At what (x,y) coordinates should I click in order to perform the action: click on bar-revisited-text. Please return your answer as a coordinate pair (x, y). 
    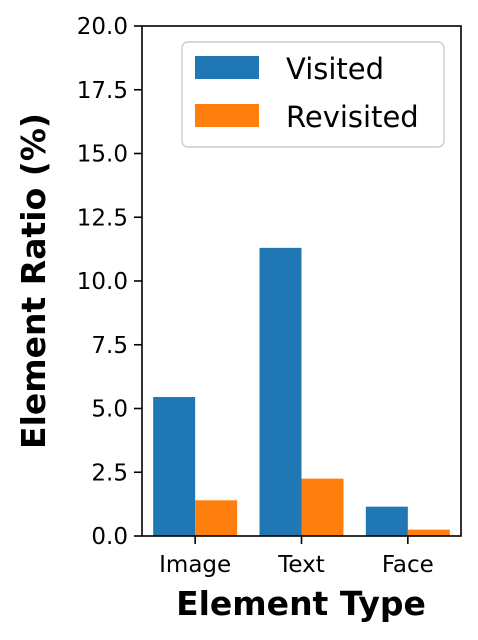
    Looking at the image, I should click on (322, 507).